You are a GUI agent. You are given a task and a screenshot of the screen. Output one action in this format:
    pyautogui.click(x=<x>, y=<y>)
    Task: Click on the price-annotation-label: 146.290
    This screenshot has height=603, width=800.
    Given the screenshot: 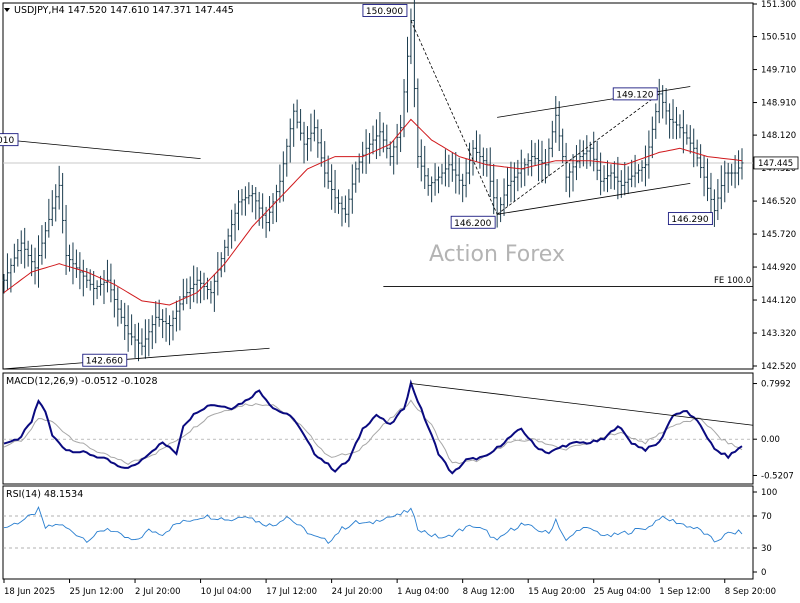 What is the action you would take?
    pyautogui.click(x=689, y=220)
    